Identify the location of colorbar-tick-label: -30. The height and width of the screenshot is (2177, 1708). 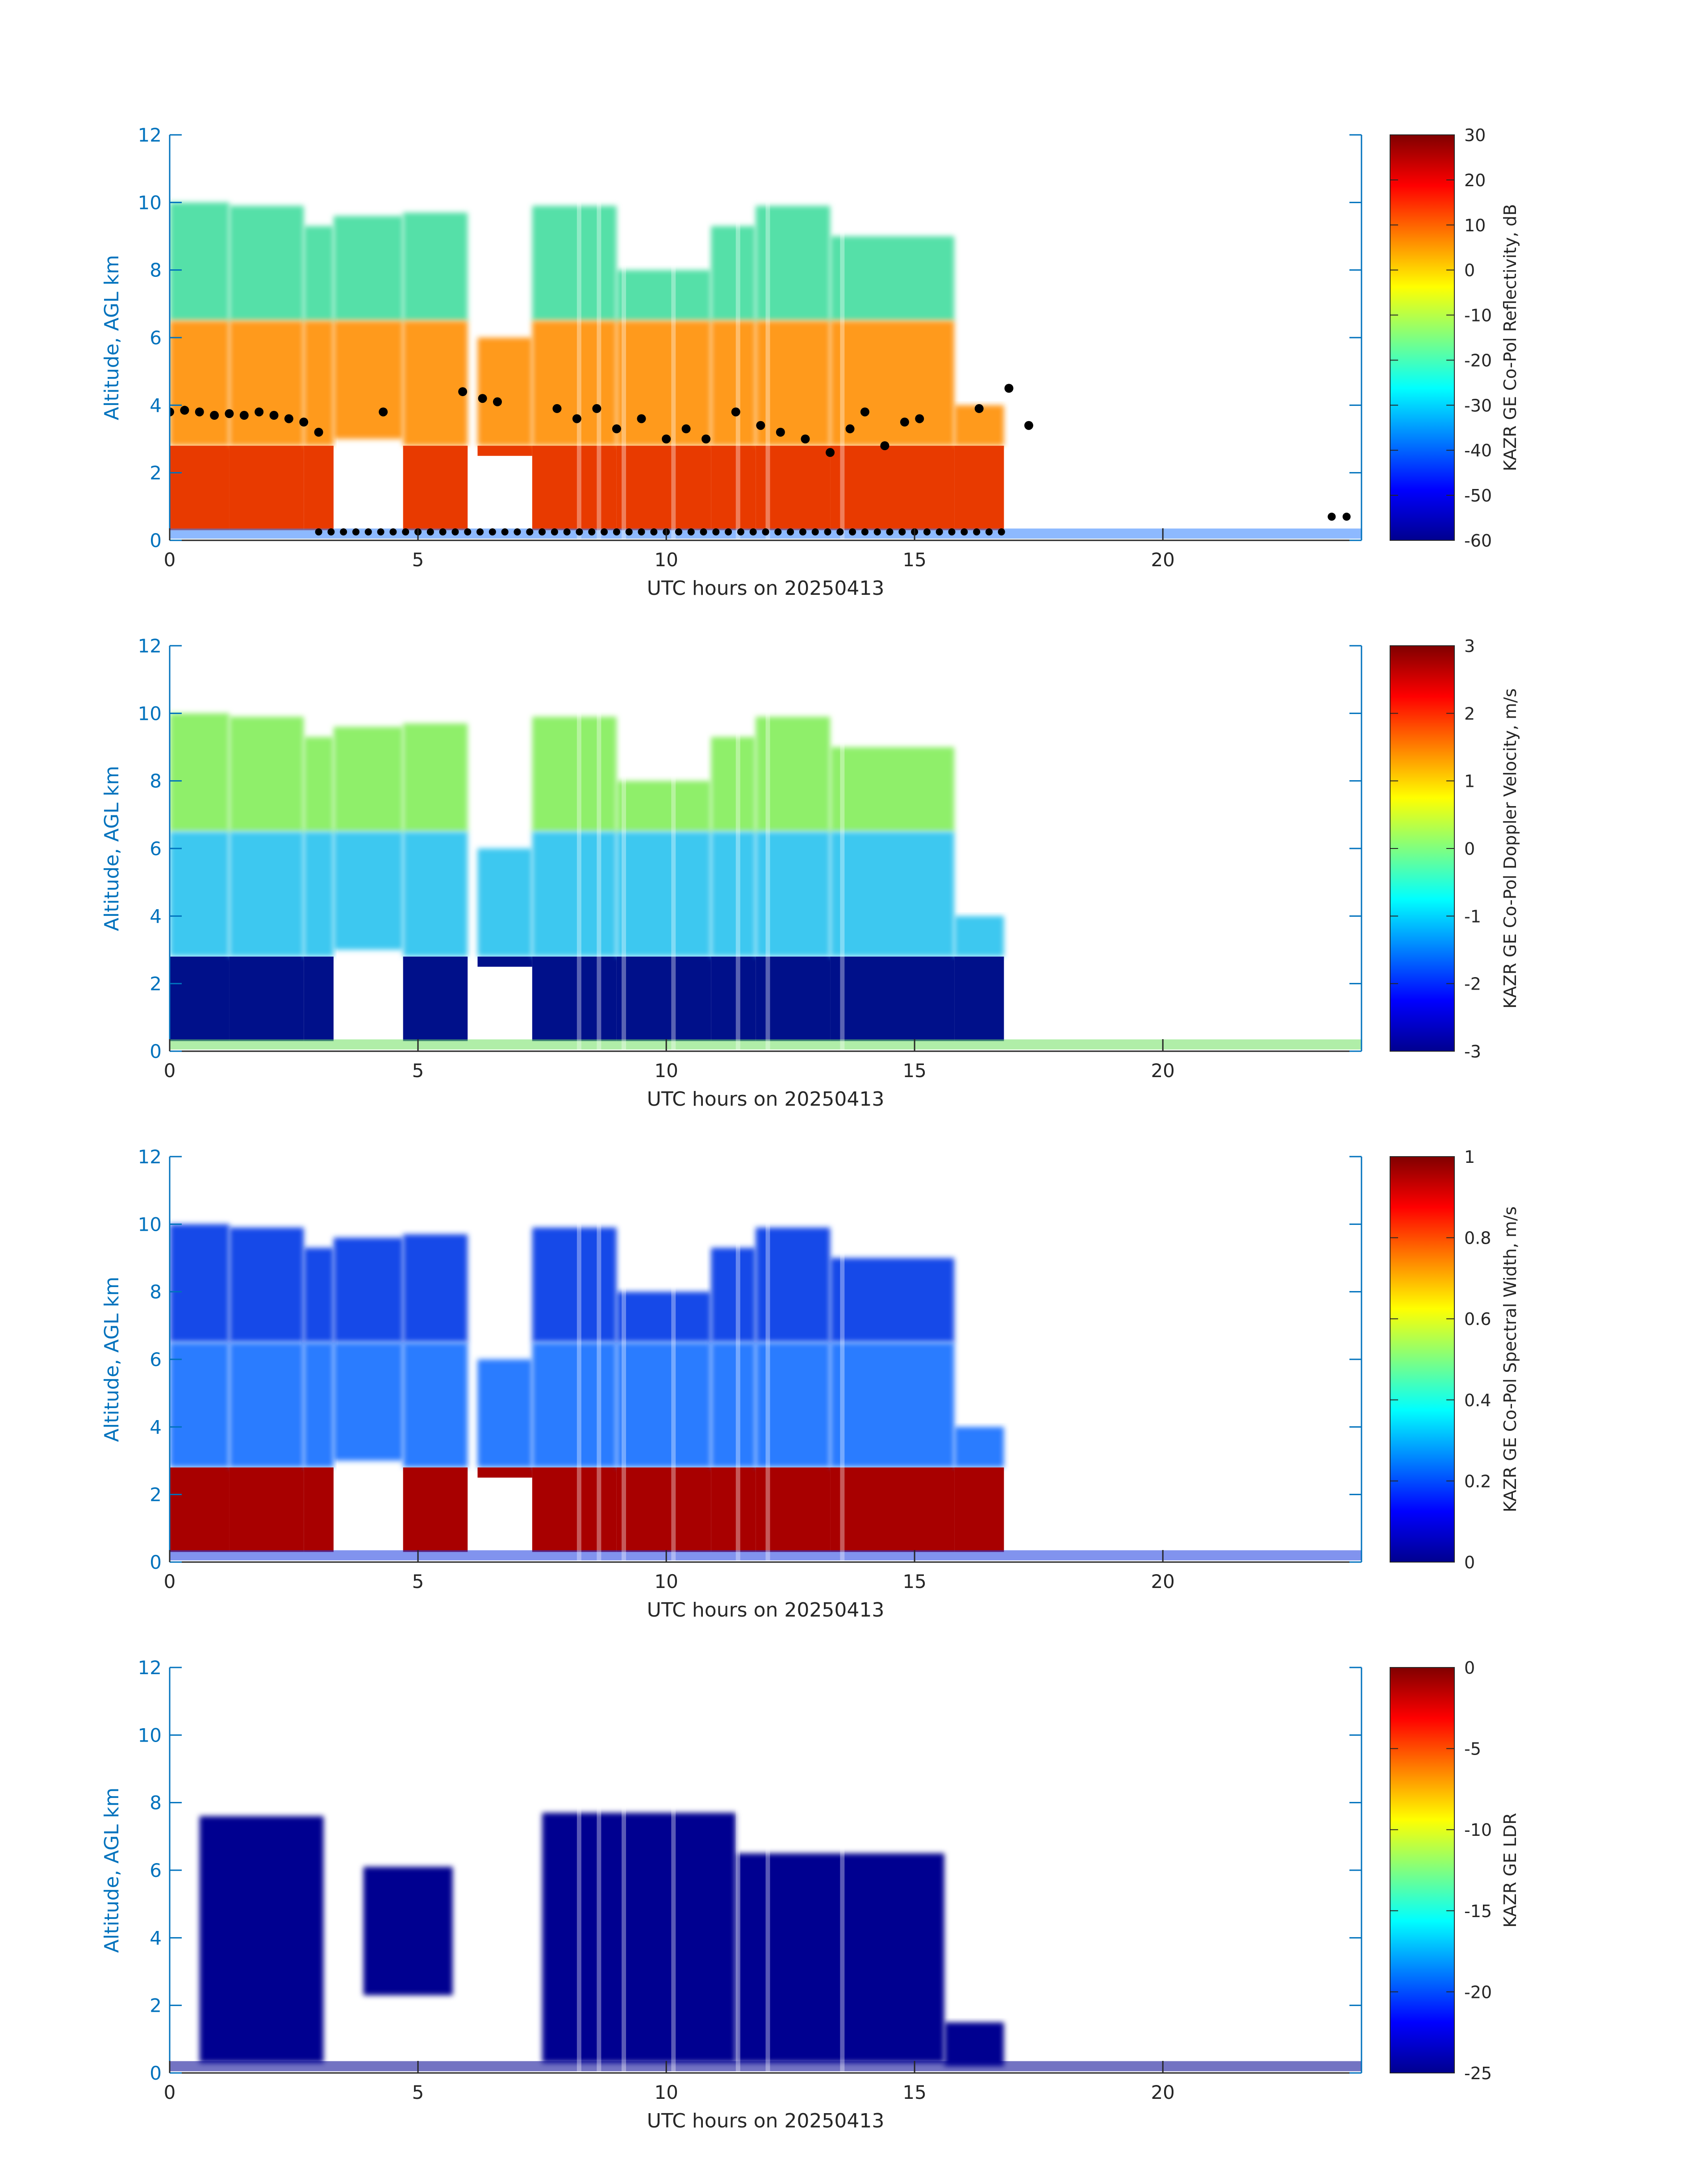
(1478, 405).